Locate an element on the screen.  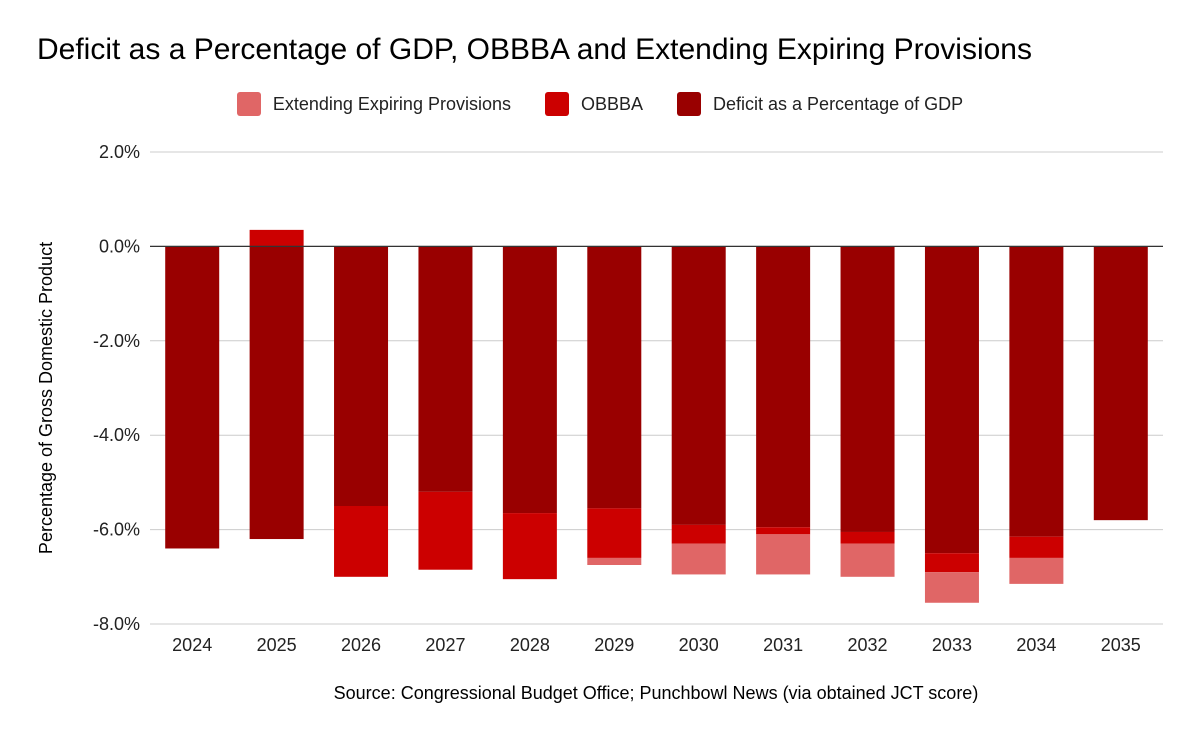
x-tick-label: 2029 is located at coordinates (614, 645).